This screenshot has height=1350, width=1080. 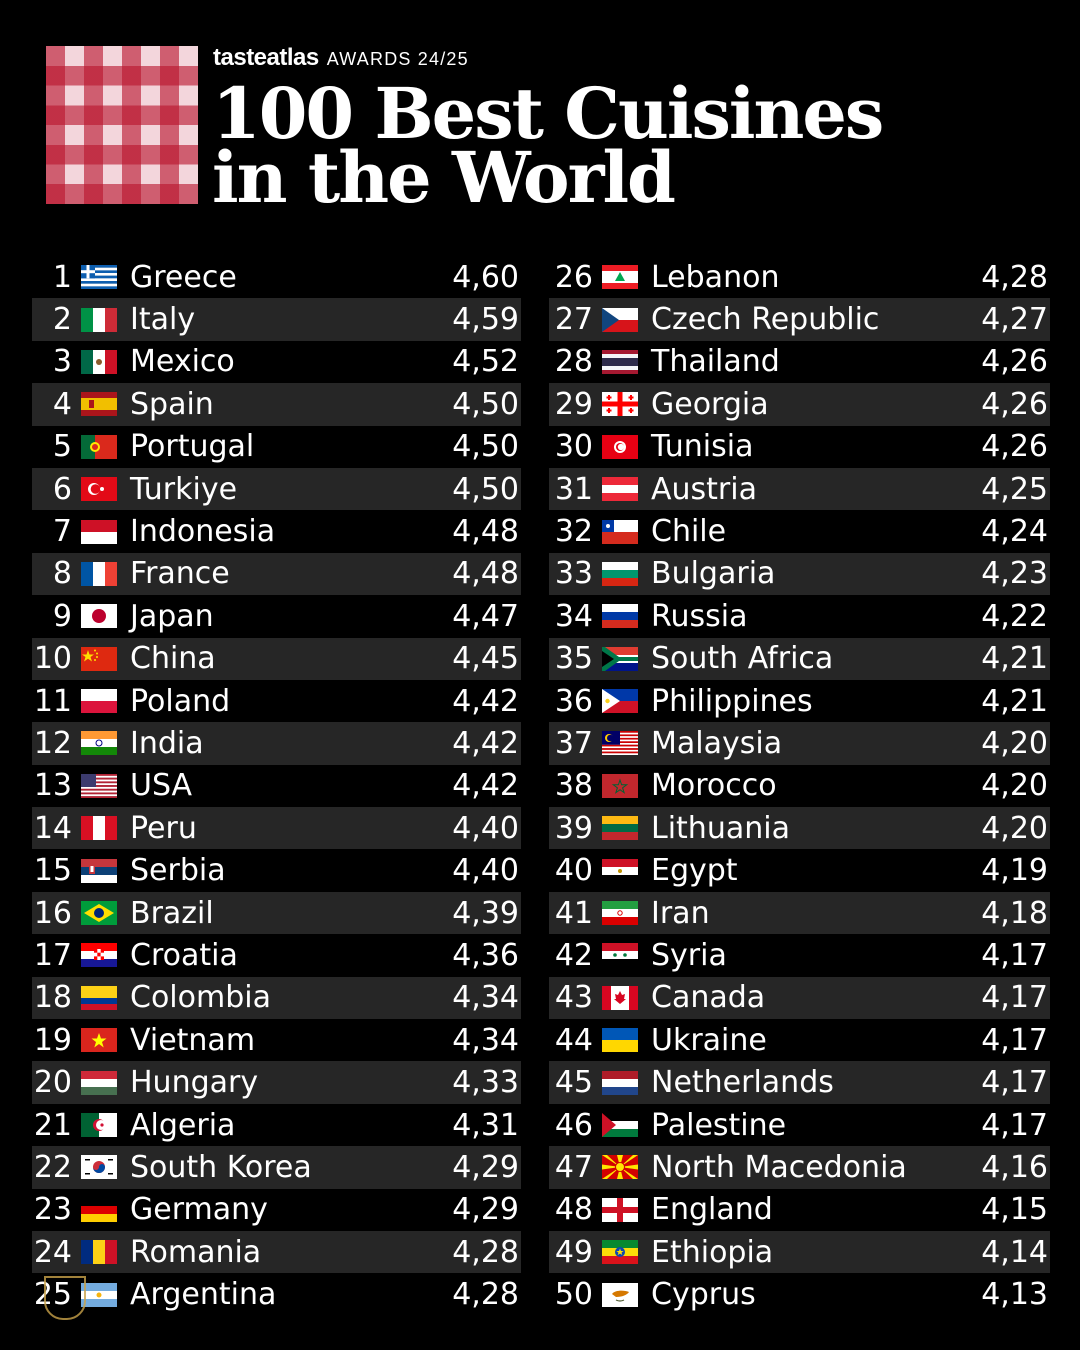 What do you see at coordinates (573, 659) in the screenshot?
I see `rank-number: 35` at bounding box center [573, 659].